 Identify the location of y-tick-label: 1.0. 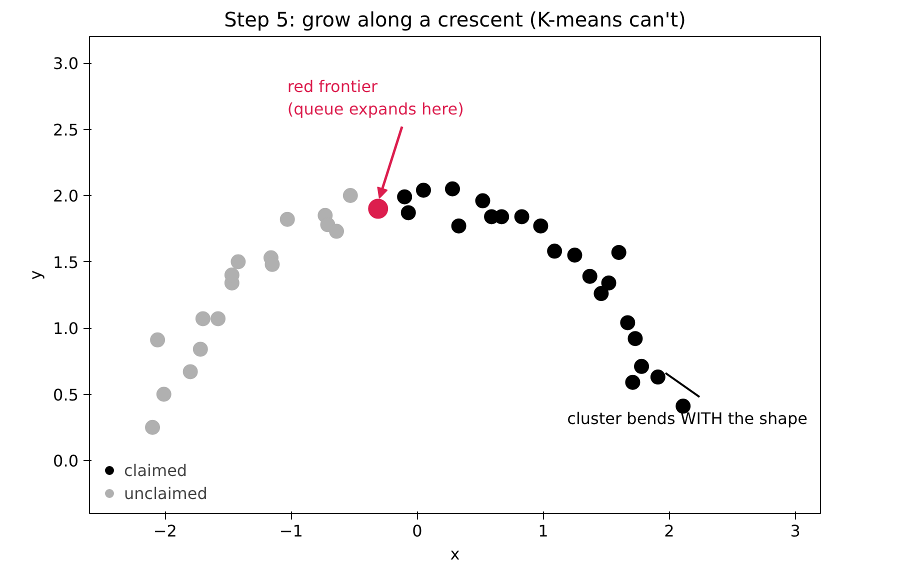
(66, 328).